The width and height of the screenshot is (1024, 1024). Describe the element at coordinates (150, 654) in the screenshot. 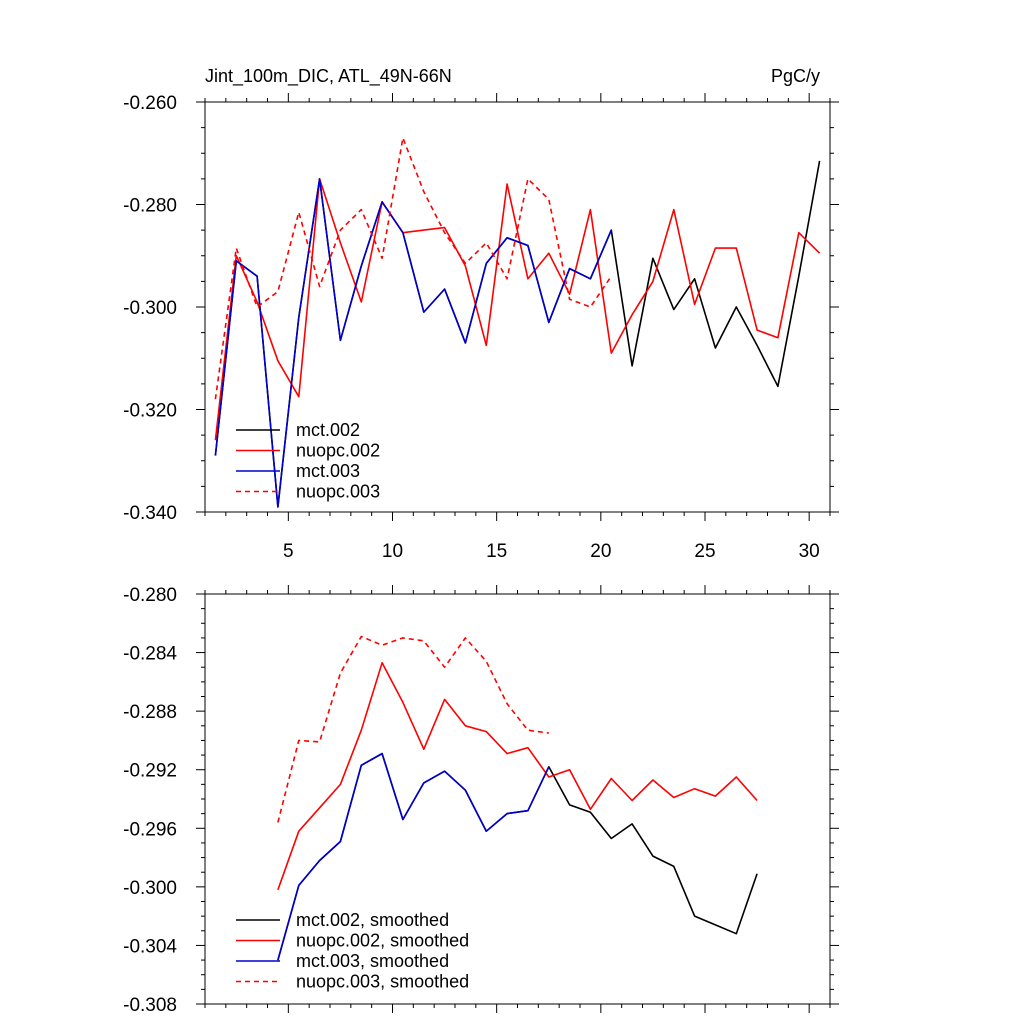

I see `y-tick-label: -0.284` at that location.